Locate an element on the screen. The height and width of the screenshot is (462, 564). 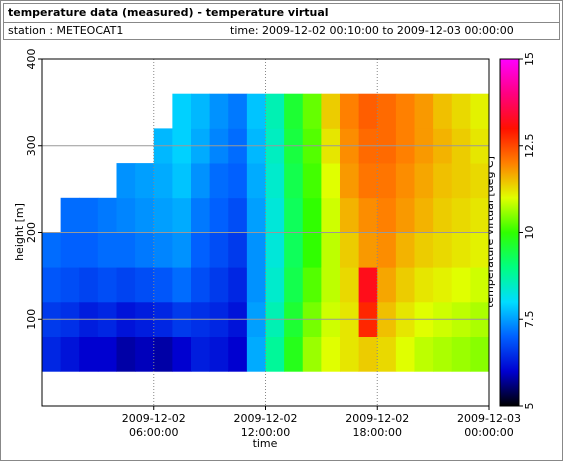
colorbar-tick-label: 15 is located at coordinates (529, 59).